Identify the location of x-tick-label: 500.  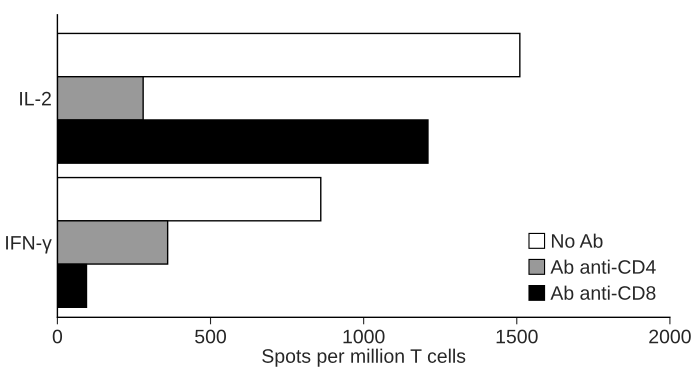
(210, 337).